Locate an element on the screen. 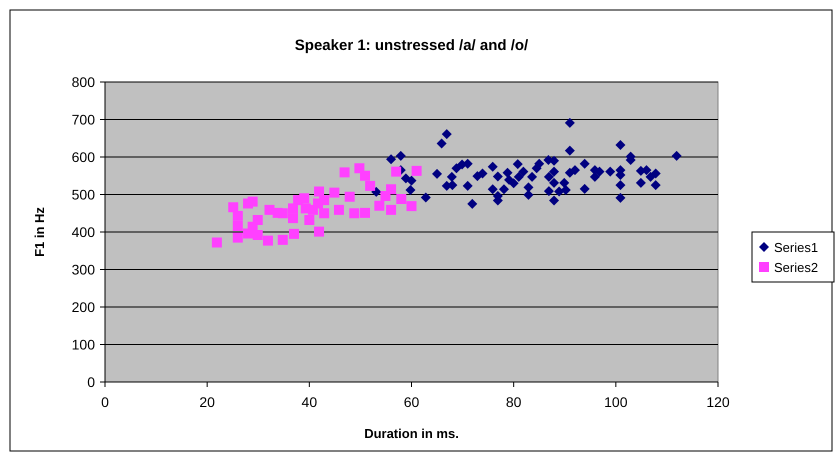 The image size is (838, 455). x-tick-label: 120 is located at coordinates (718, 402).